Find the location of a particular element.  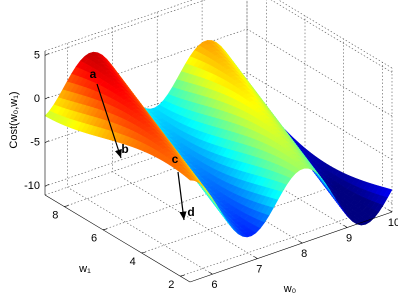

x-tick-label: 9 is located at coordinates (349, 238).